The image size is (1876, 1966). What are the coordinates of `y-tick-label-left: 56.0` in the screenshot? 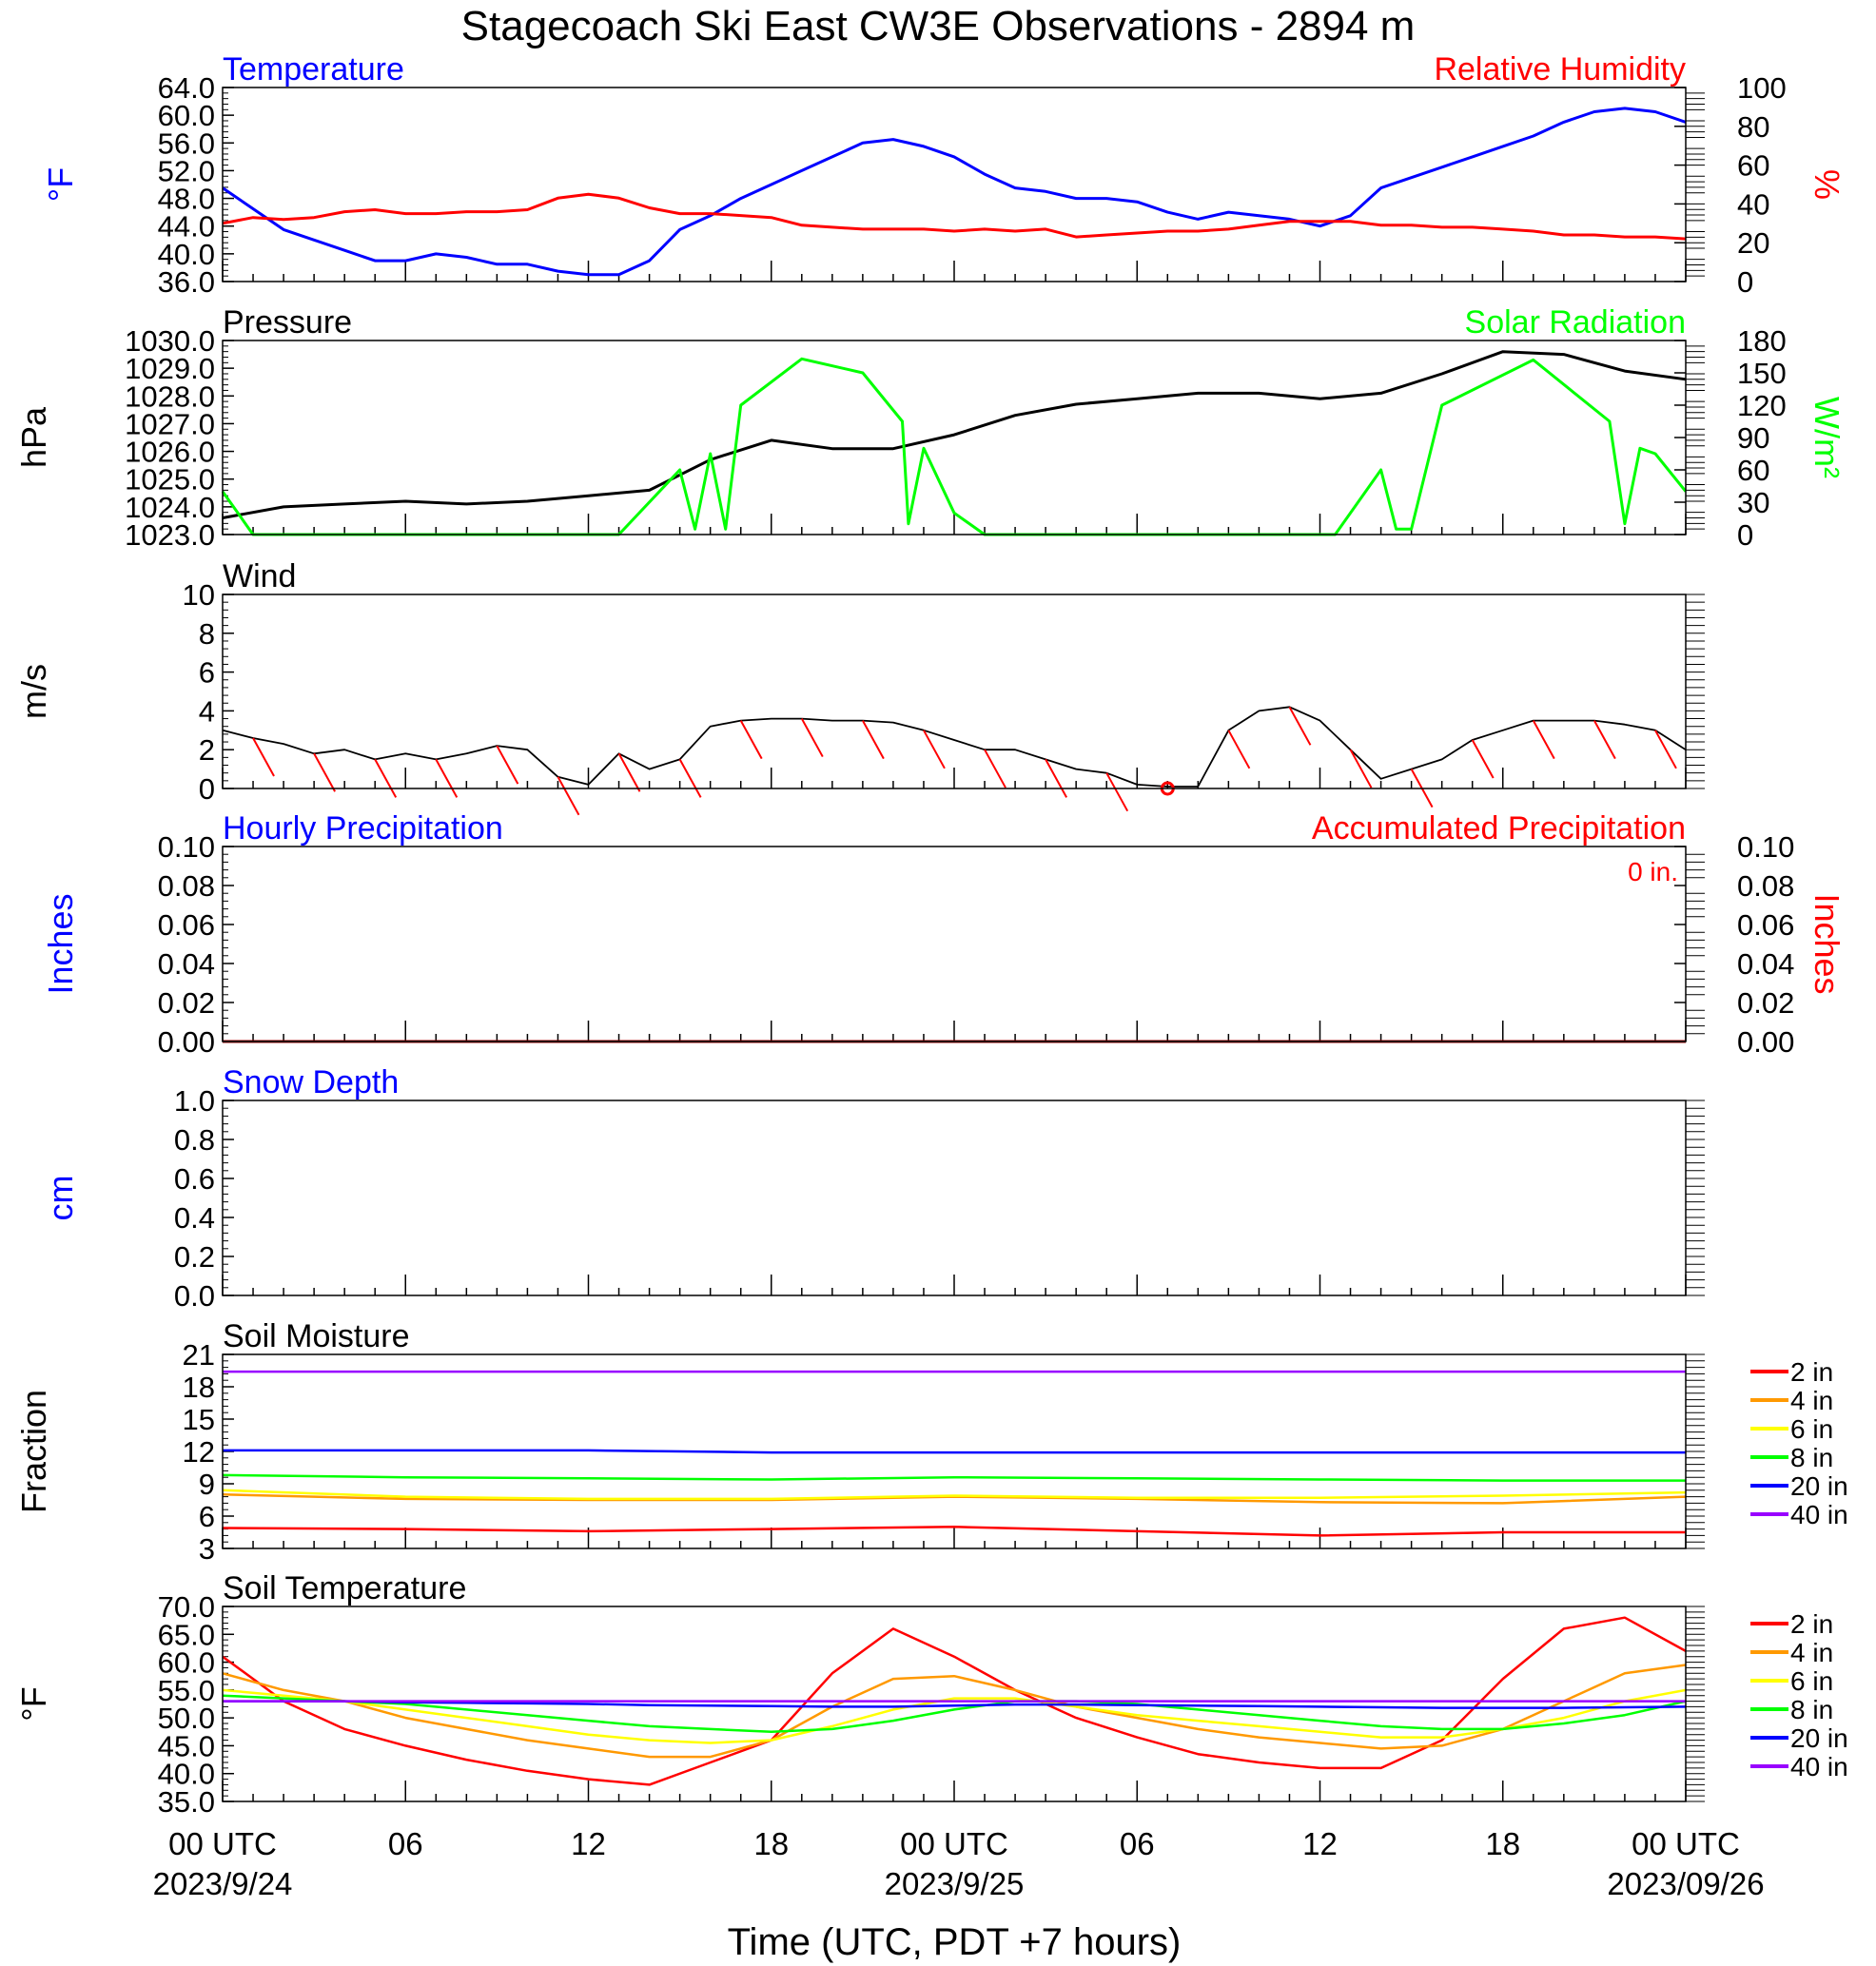 It's located at (186, 143).